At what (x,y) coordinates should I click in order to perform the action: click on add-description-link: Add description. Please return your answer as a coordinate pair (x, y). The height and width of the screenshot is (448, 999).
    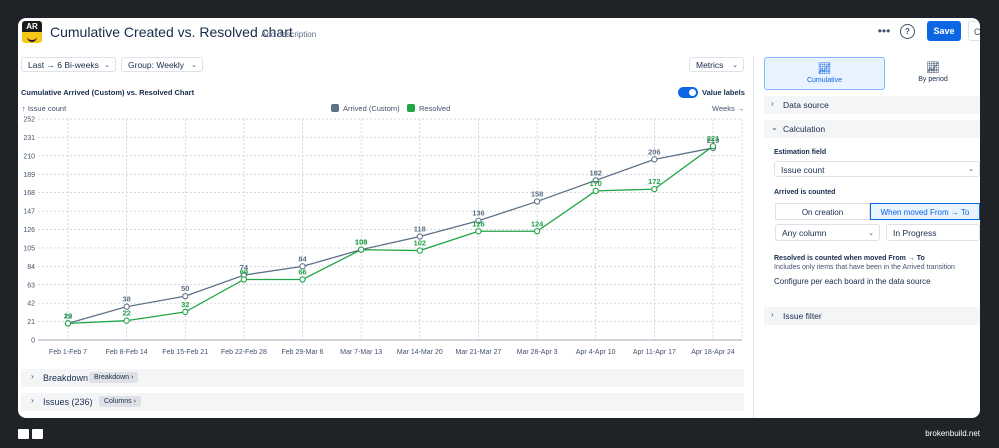
    Looking at the image, I should click on (289, 34).